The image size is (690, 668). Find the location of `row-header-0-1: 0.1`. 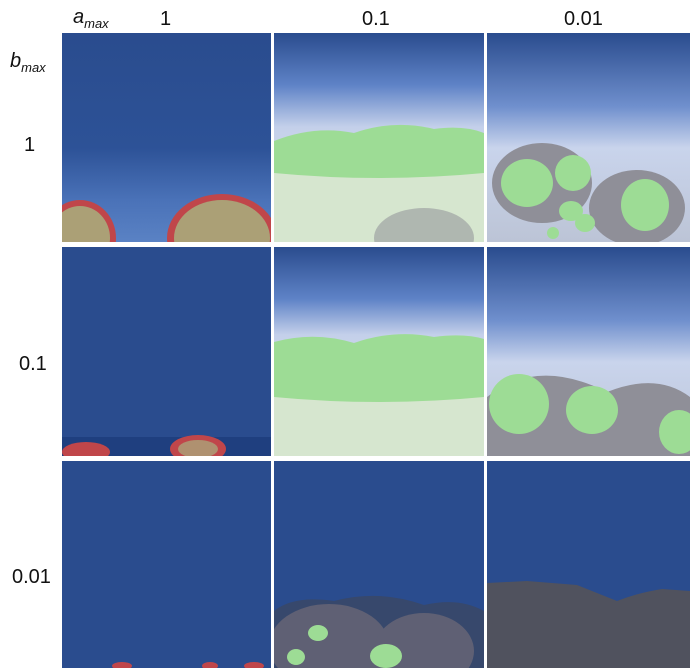

row-header-0-1: 0.1 is located at coordinates (33, 364).